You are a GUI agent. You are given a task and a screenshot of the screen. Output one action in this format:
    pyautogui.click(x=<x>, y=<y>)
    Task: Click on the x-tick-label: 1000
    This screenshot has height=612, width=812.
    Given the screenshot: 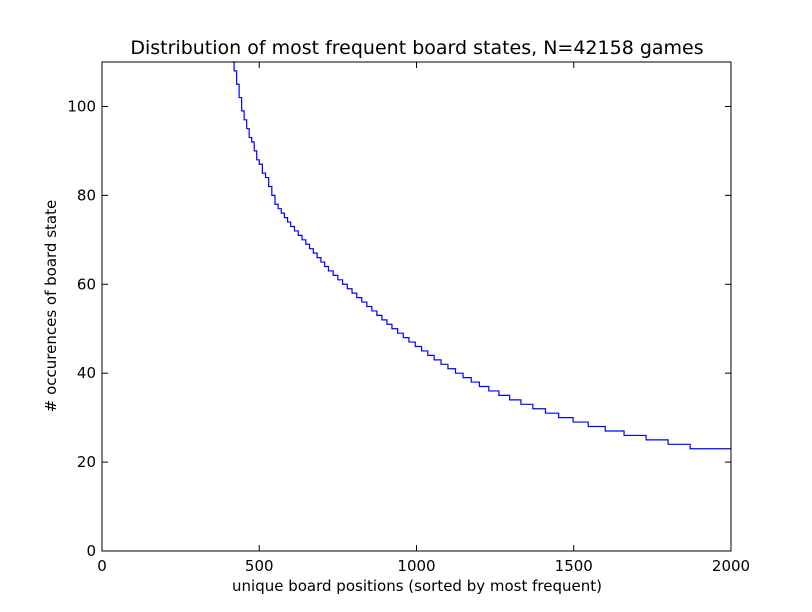 What is the action you would take?
    pyautogui.click(x=416, y=566)
    